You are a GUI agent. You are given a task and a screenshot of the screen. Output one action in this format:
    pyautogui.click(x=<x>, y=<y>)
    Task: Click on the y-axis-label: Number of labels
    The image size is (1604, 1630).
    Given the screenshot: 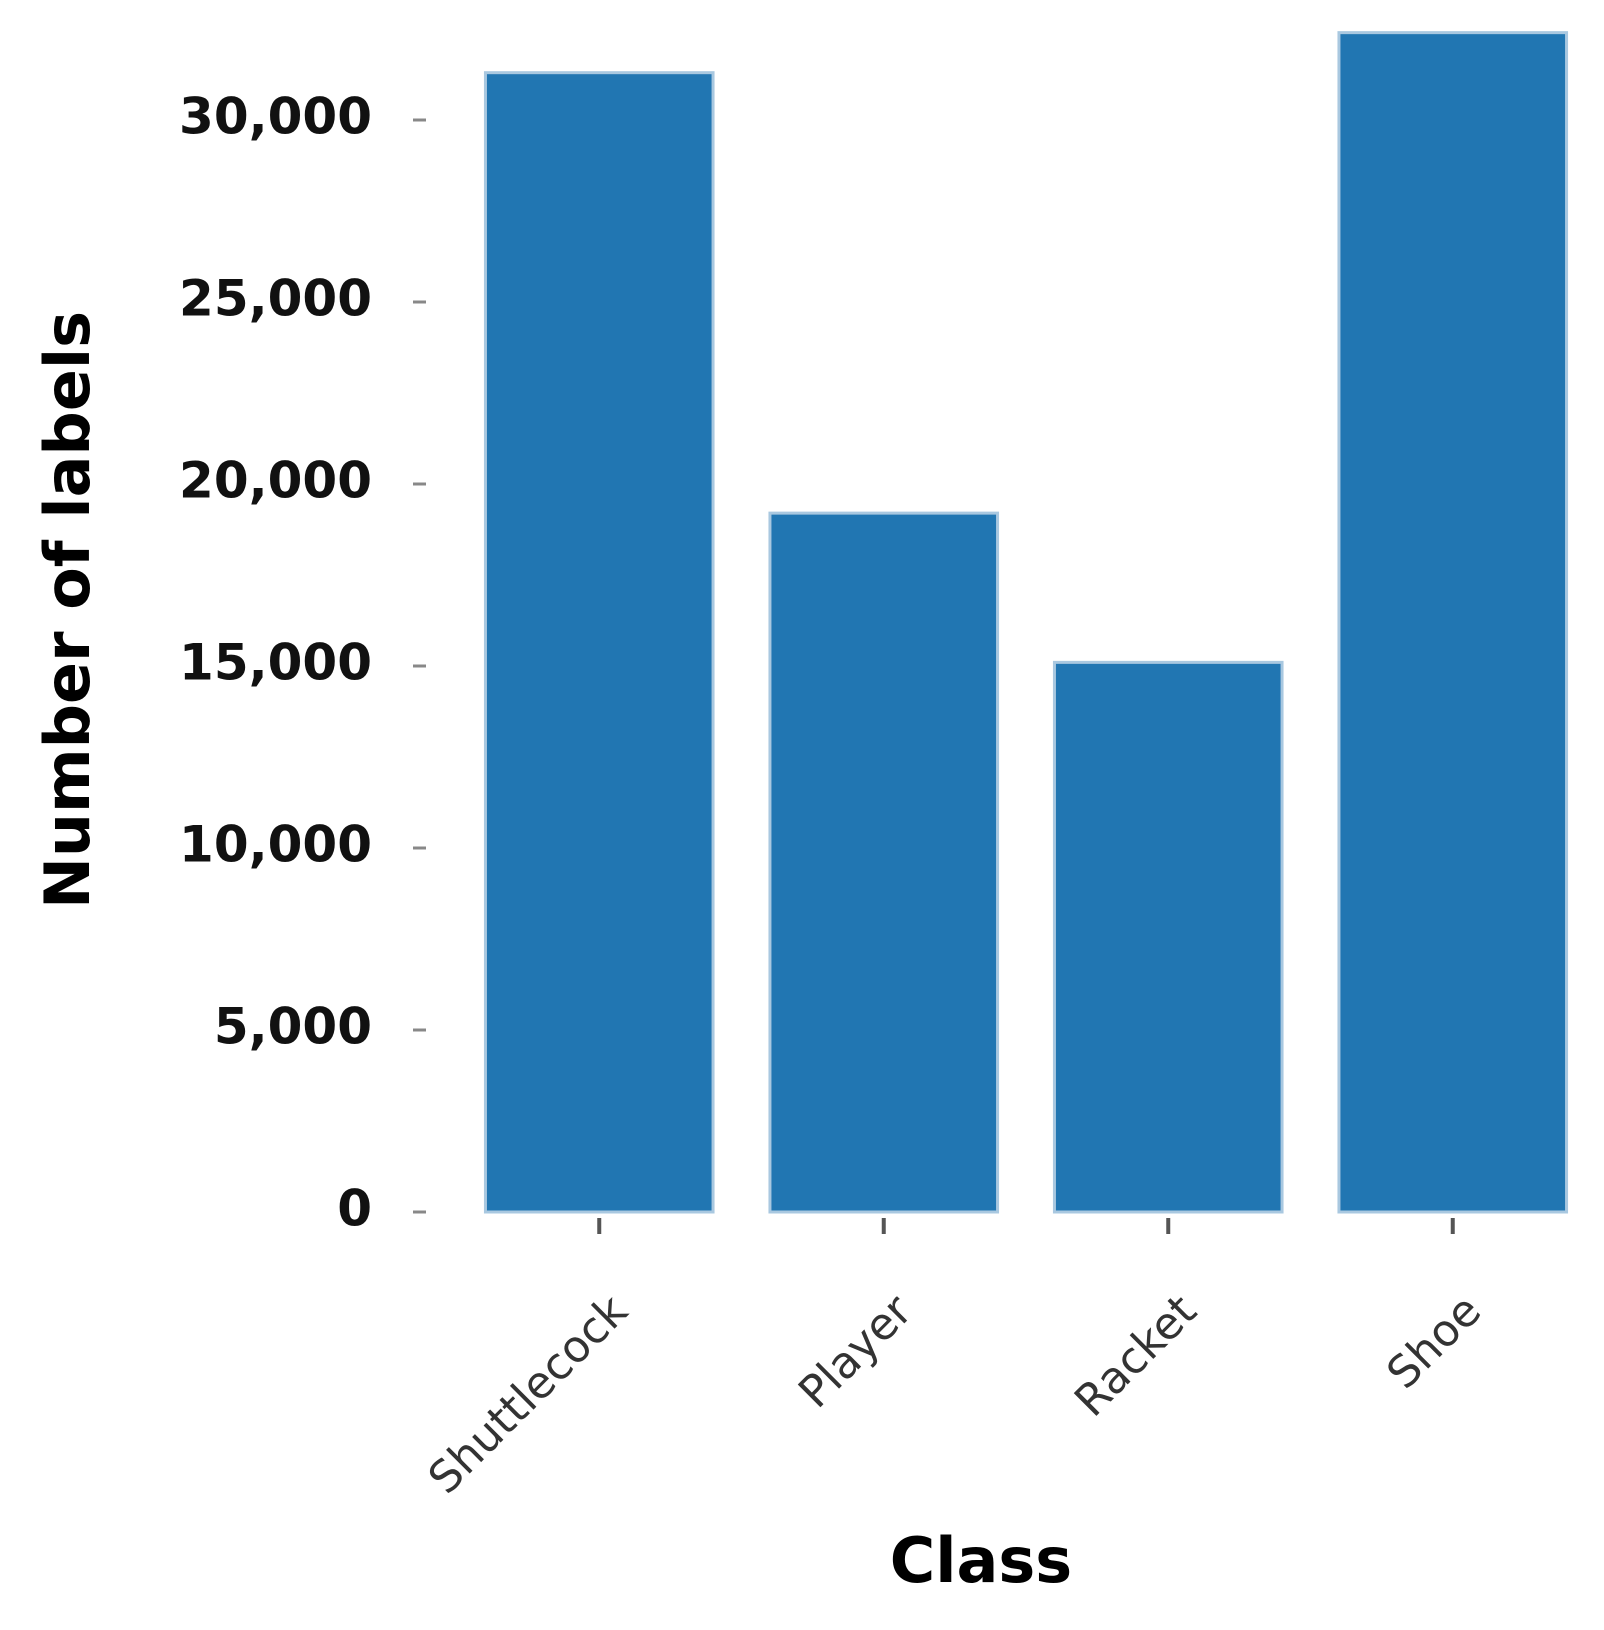 What is the action you would take?
    pyautogui.click(x=67, y=610)
    